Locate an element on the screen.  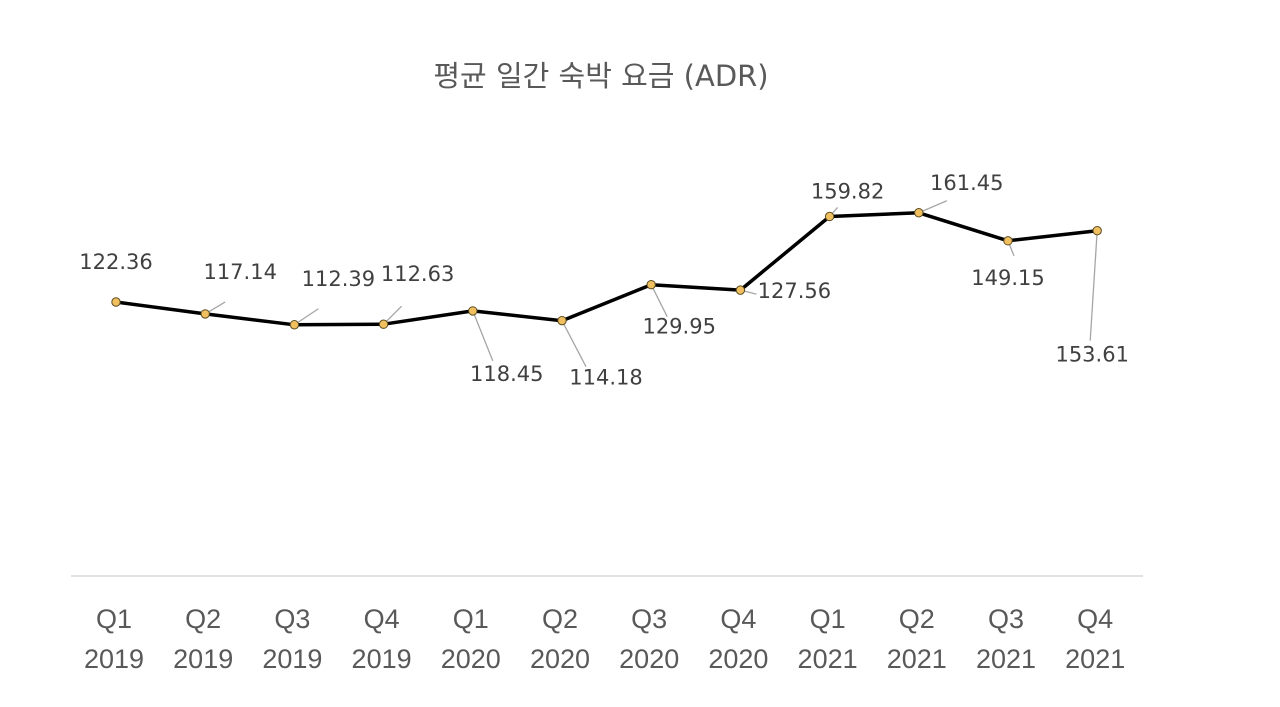
data-label: 112.63 is located at coordinates (417, 274).